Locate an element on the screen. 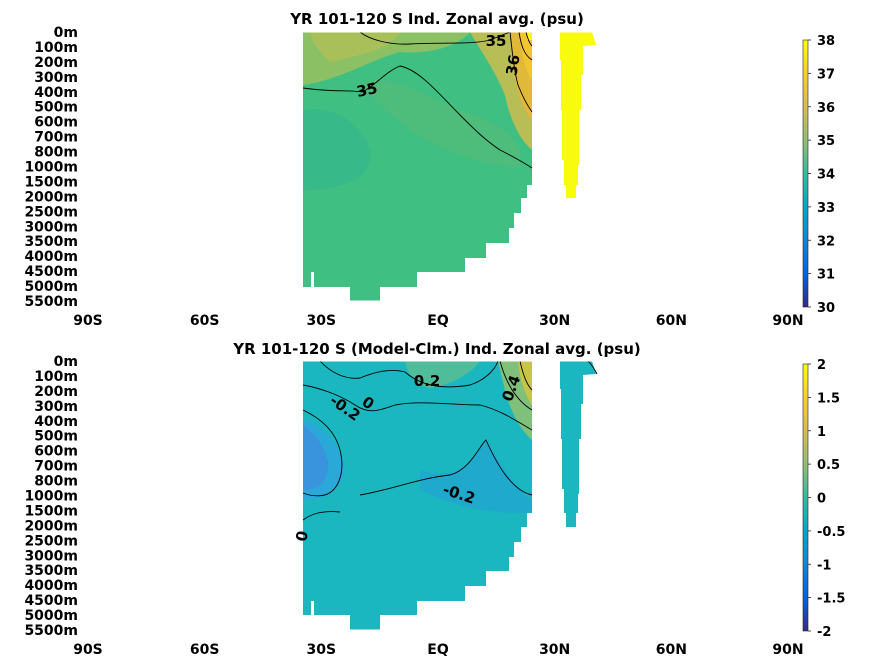 The height and width of the screenshot is (656, 875). colorbar-tick-label: 35 is located at coordinates (826, 141).